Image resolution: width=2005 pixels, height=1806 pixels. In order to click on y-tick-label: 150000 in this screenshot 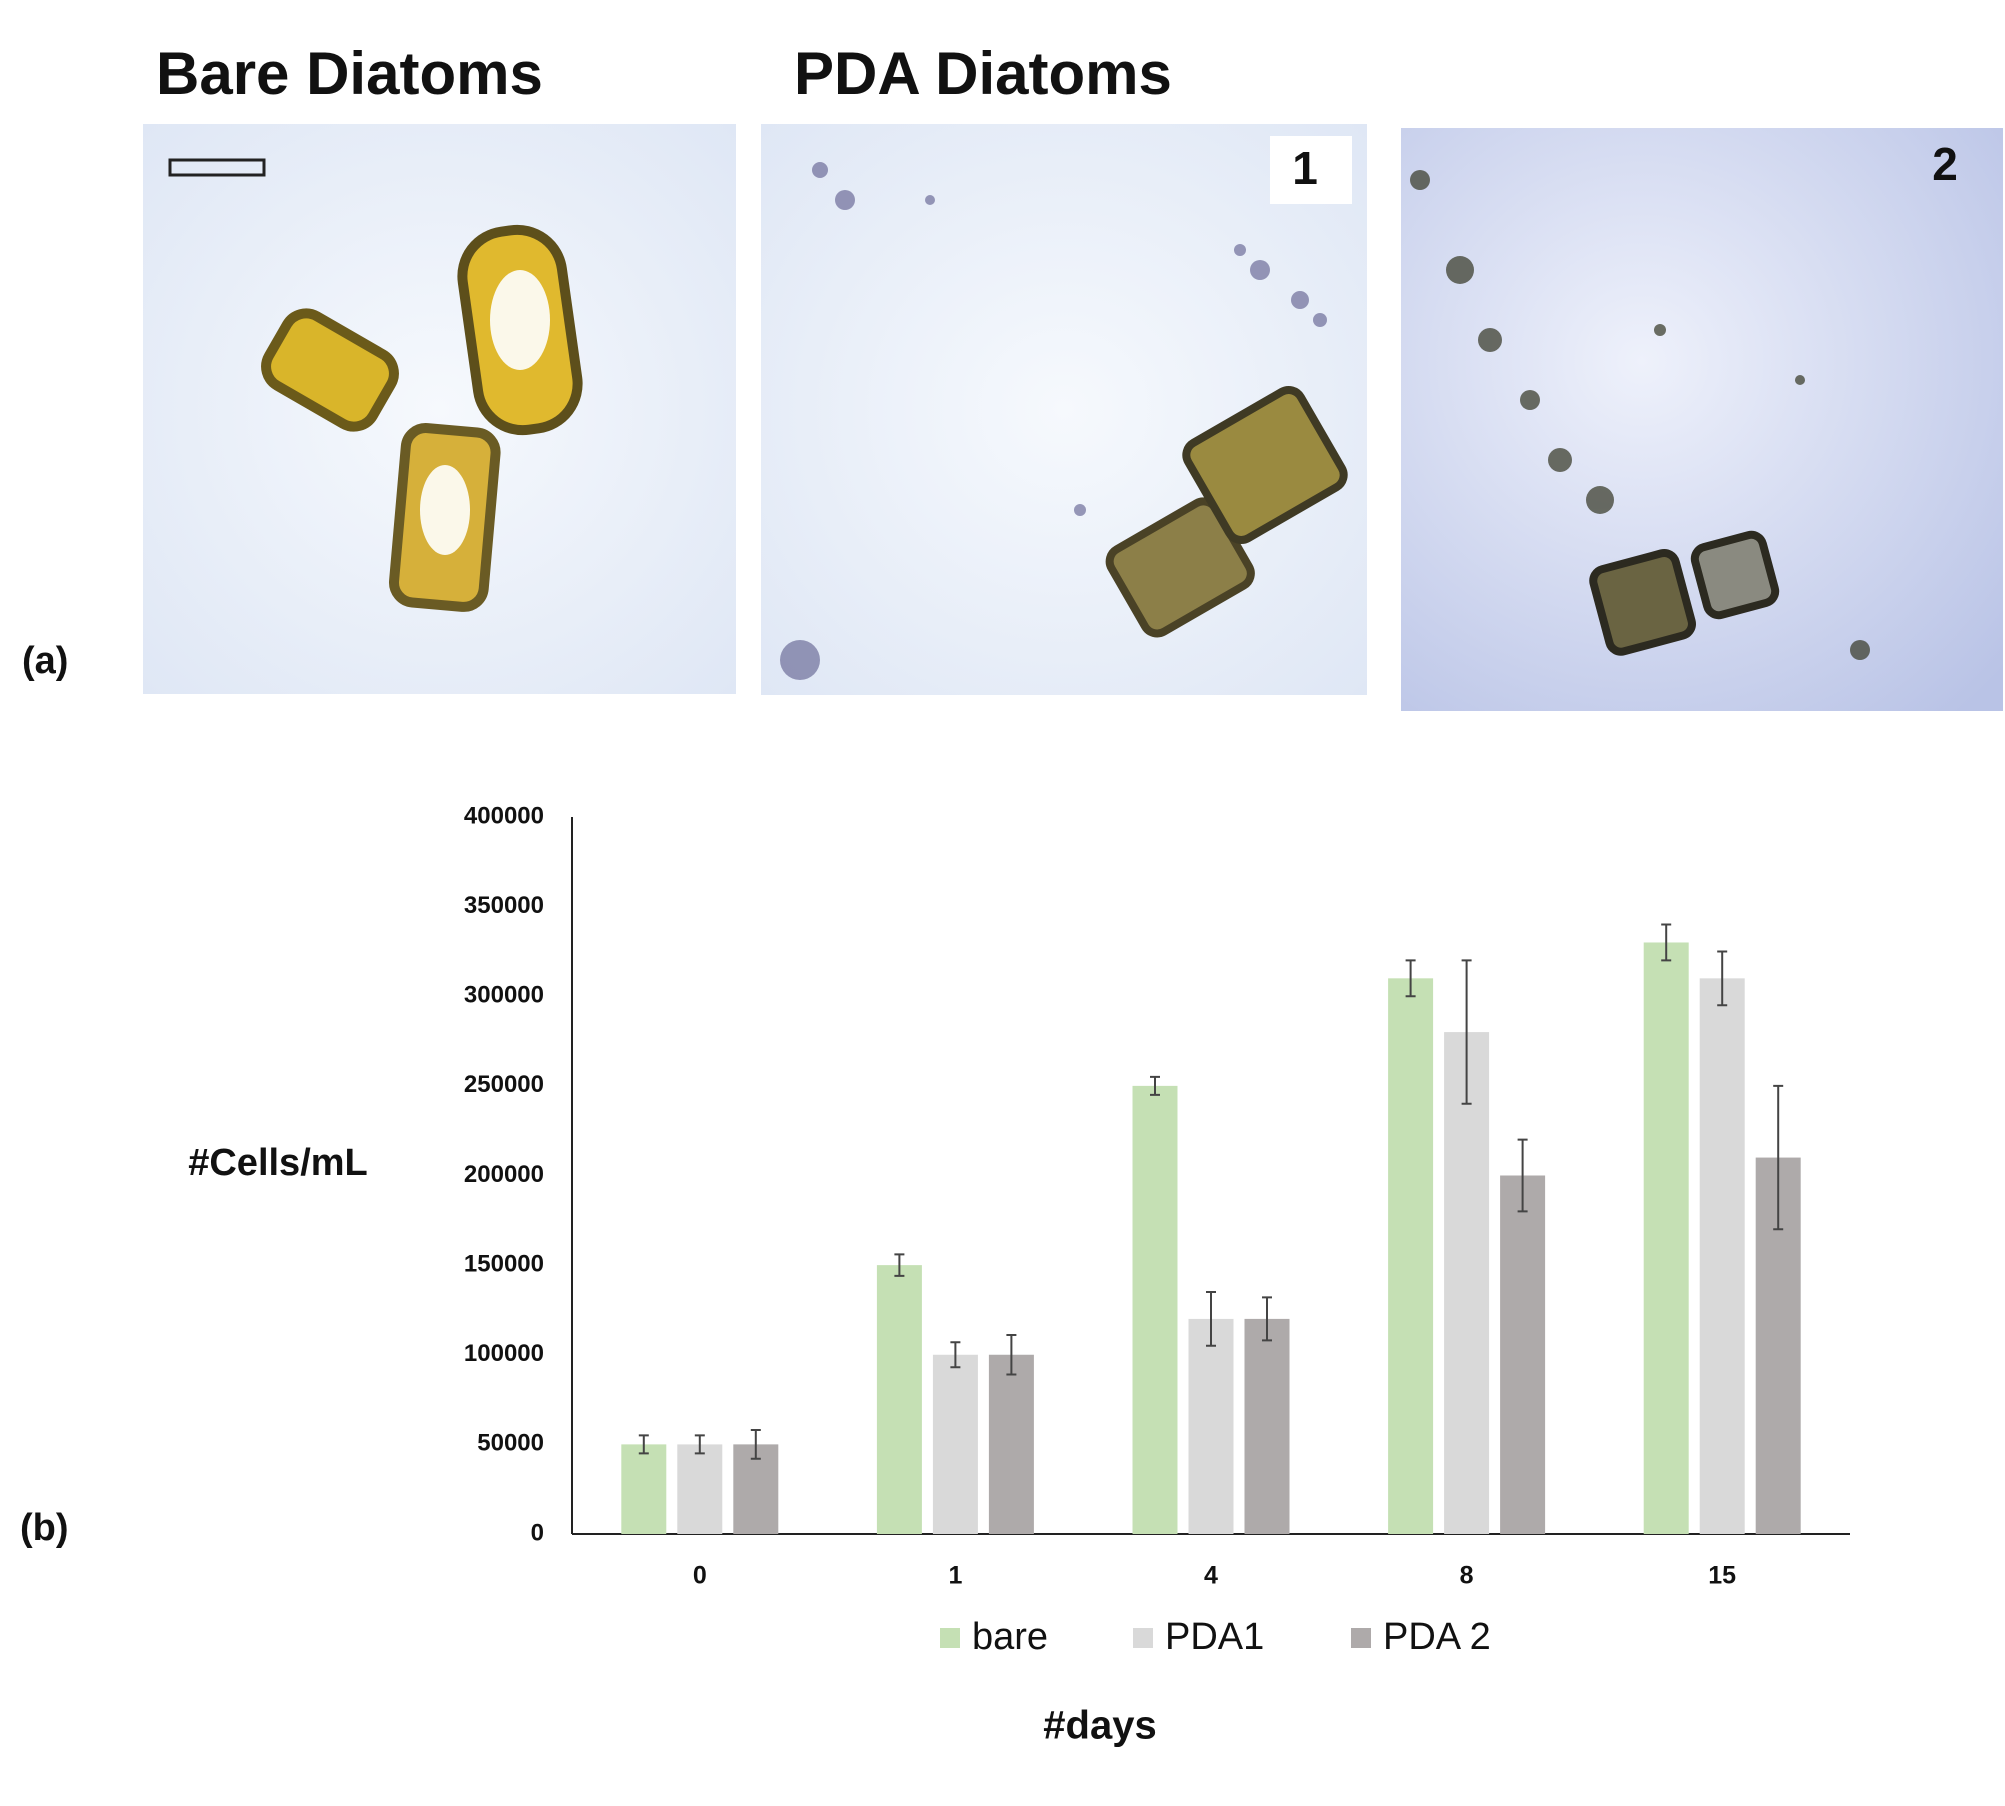, I will do `click(504, 1263)`.